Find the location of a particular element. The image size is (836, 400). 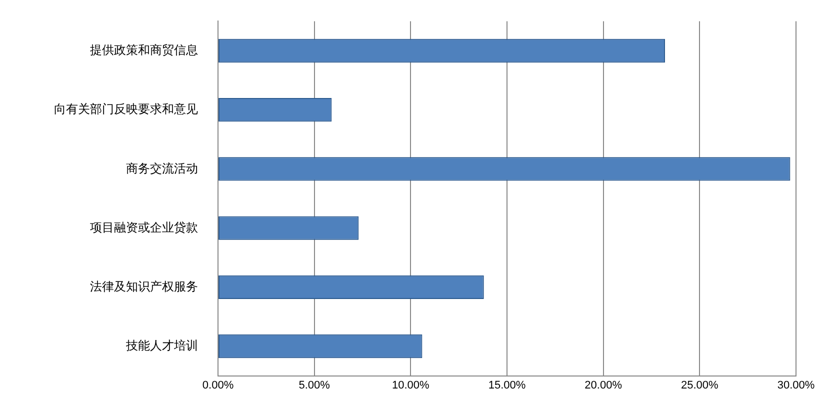

x-tick-label: 5.00% is located at coordinates (314, 385).